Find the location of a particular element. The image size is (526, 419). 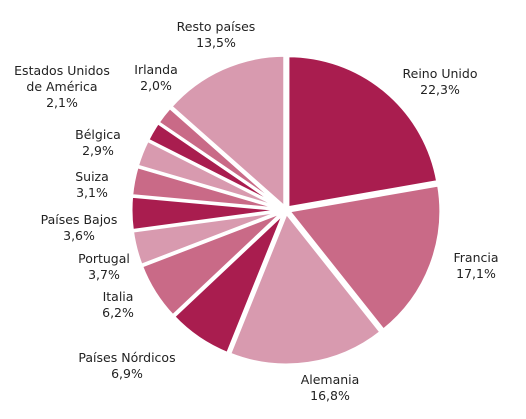

category-label: Países Nórdicos is located at coordinates (127, 357).